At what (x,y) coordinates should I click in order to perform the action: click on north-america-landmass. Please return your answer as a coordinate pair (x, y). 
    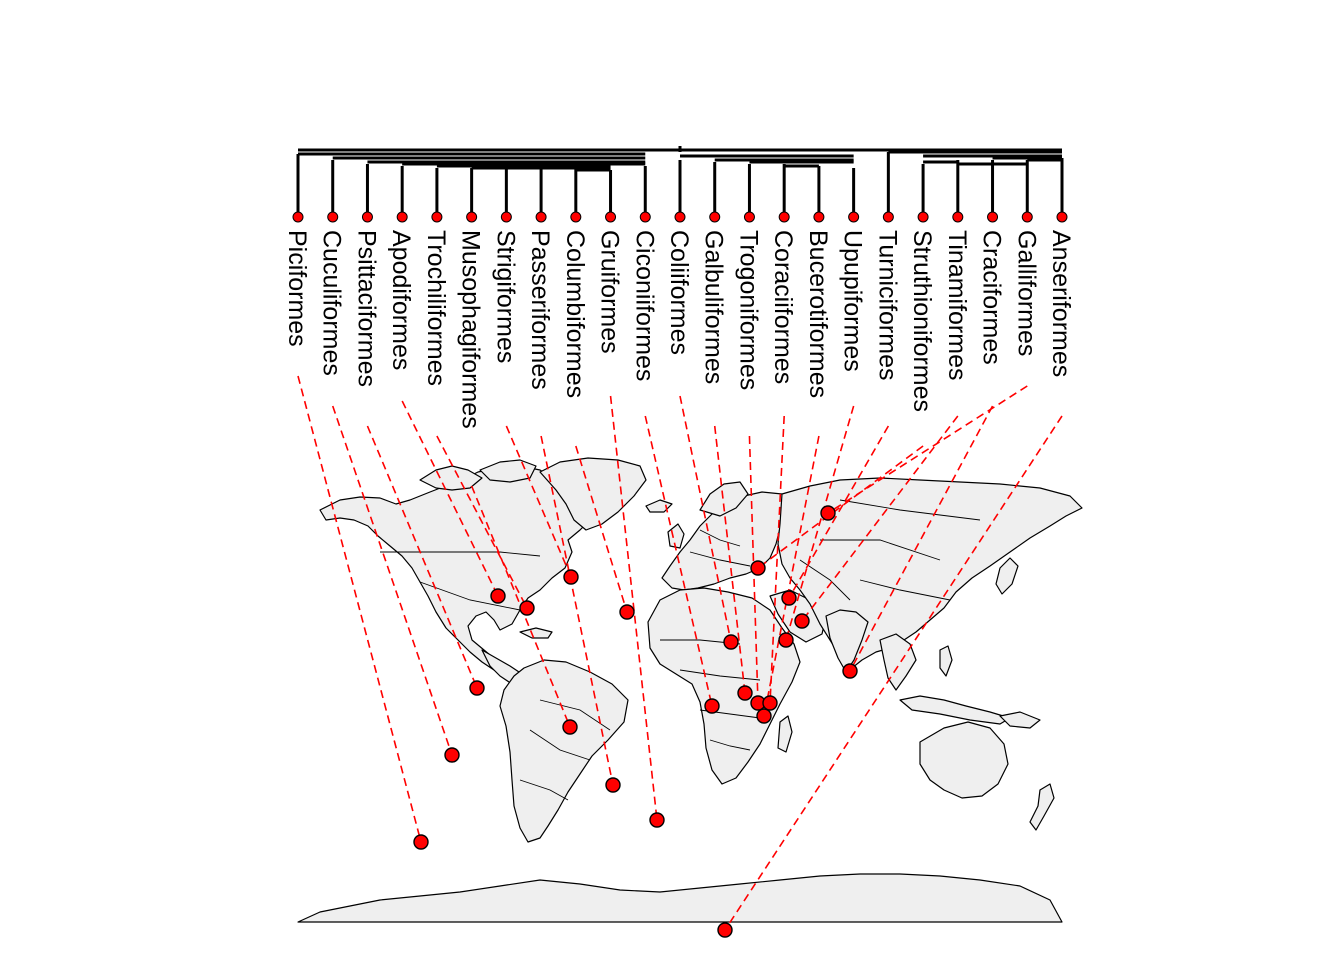
    Looking at the image, I should click on (455, 571).